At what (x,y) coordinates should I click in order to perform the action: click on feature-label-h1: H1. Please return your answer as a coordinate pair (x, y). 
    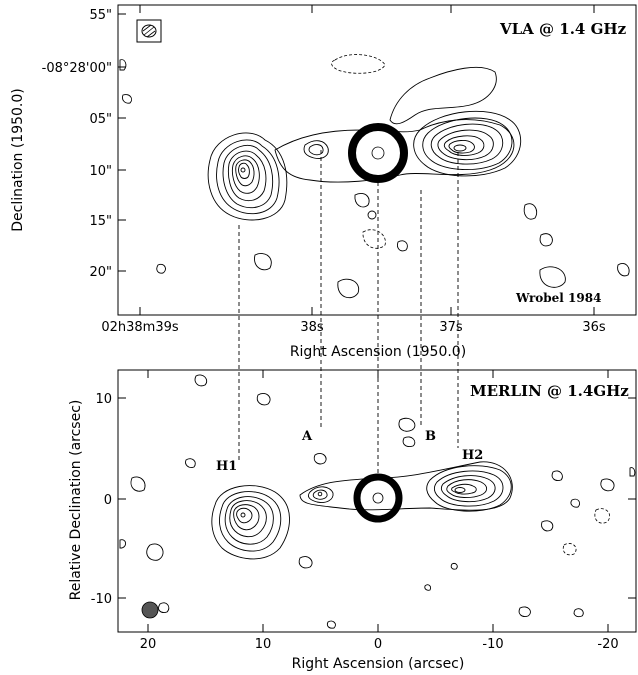
    Looking at the image, I should click on (226, 466).